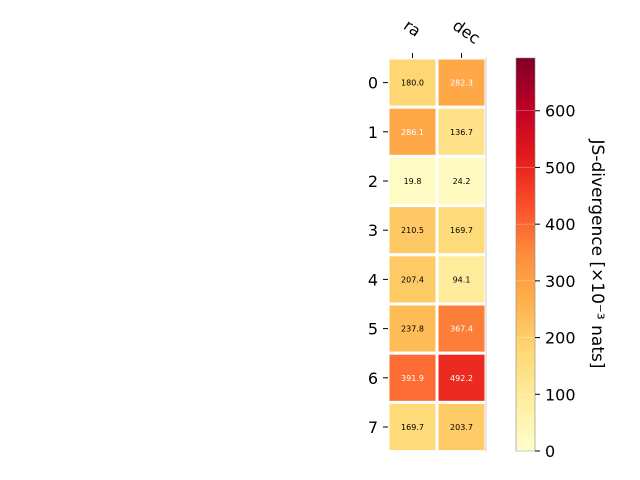 The image size is (640, 480). What do you see at coordinates (525, 254) in the screenshot?
I see `colorbar-gradient` at bounding box center [525, 254].